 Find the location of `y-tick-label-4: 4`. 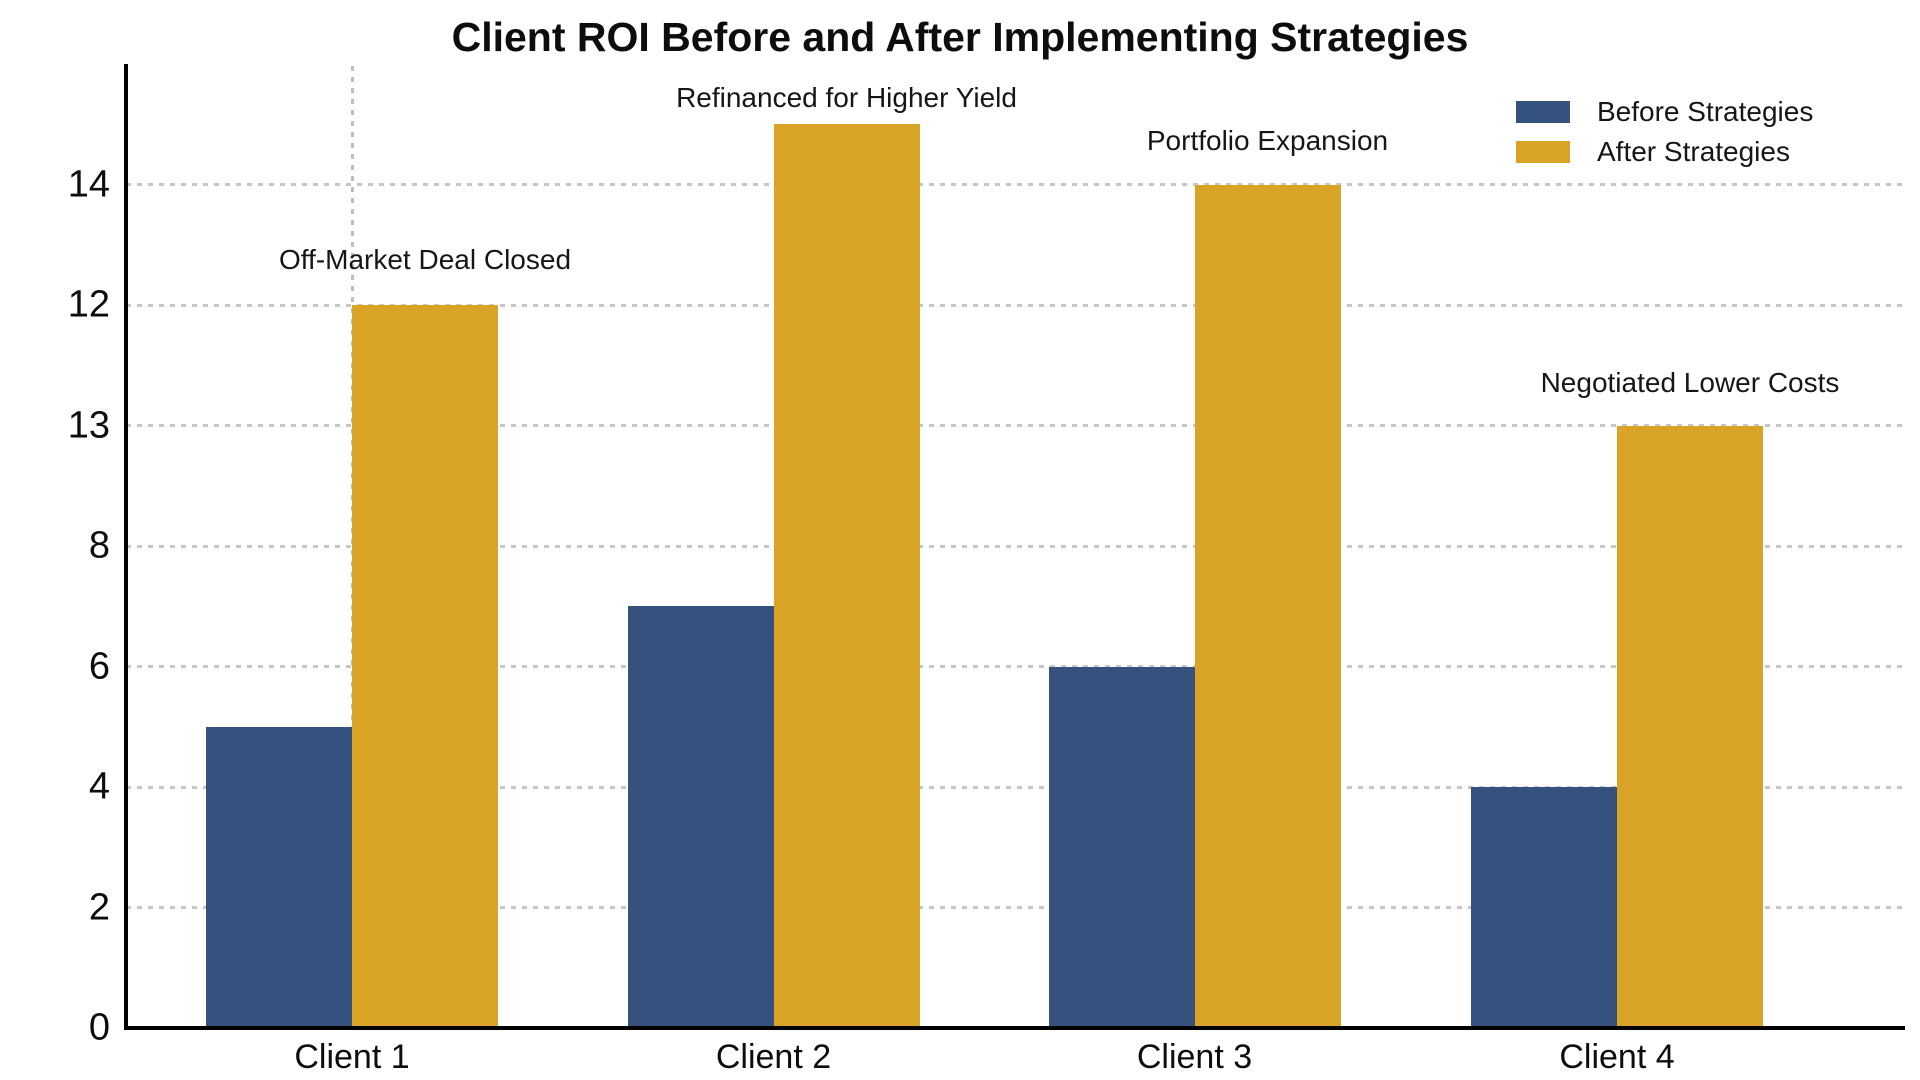

y-tick-label-4: 4 is located at coordinates (99, 786).